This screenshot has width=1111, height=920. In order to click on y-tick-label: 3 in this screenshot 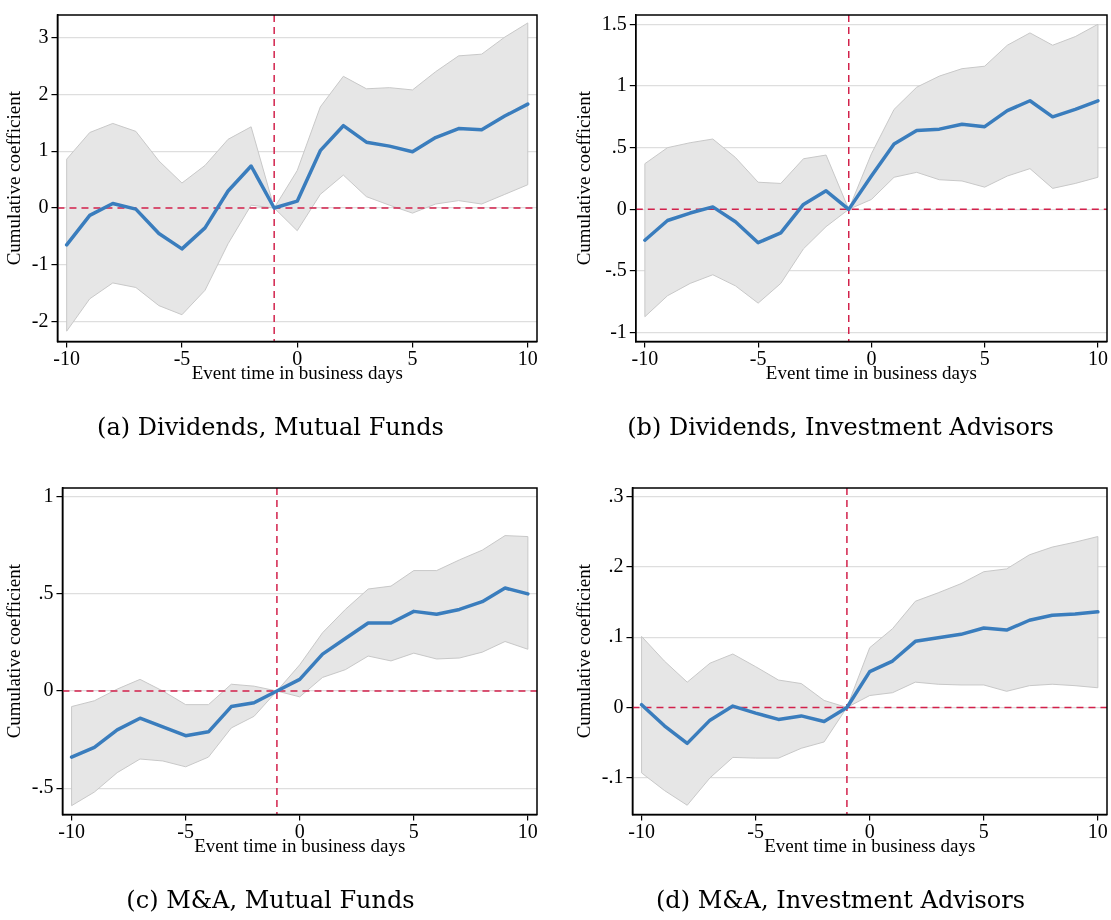, I will do `click(43, 35)`.